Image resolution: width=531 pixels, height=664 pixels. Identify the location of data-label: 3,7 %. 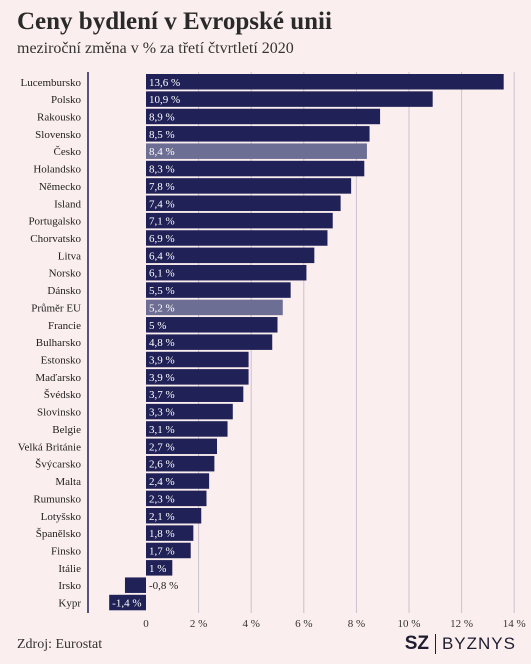
(162, 395).